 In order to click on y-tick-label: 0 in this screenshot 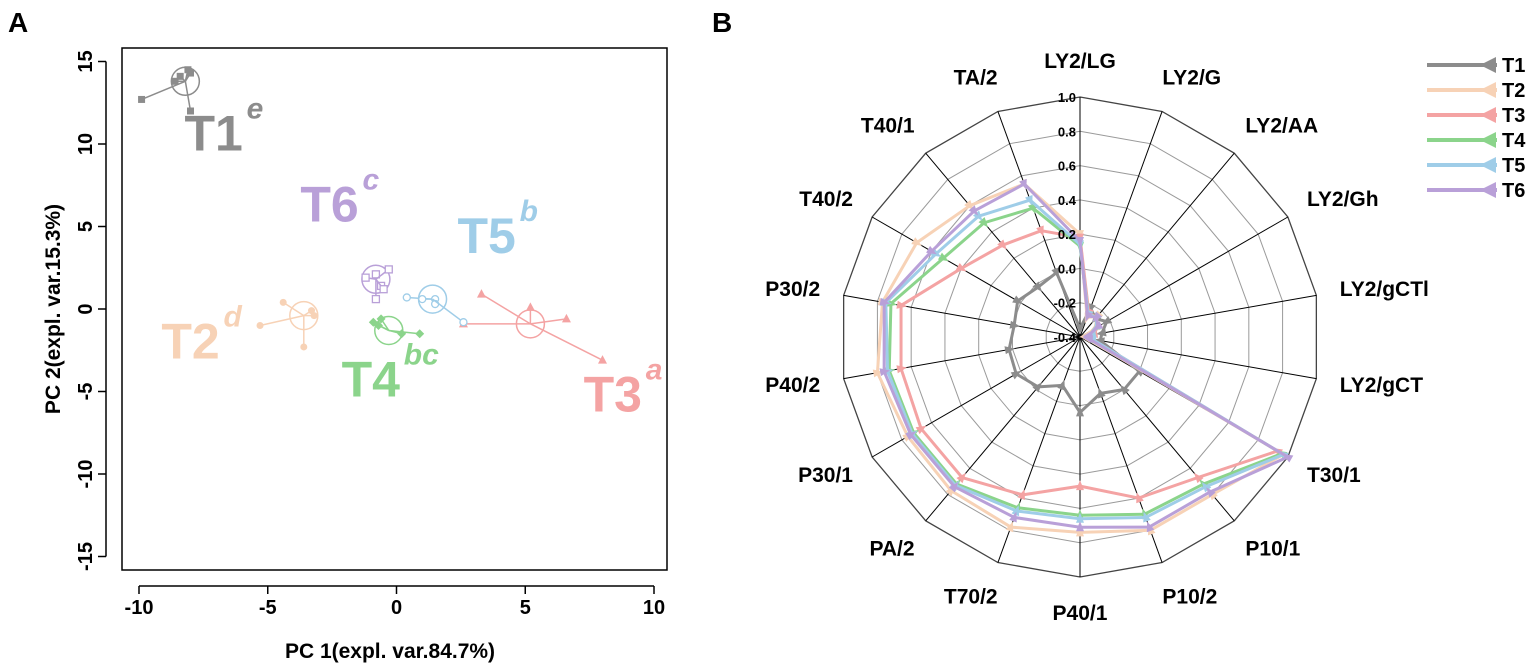, I will do `click(86, 308)`.